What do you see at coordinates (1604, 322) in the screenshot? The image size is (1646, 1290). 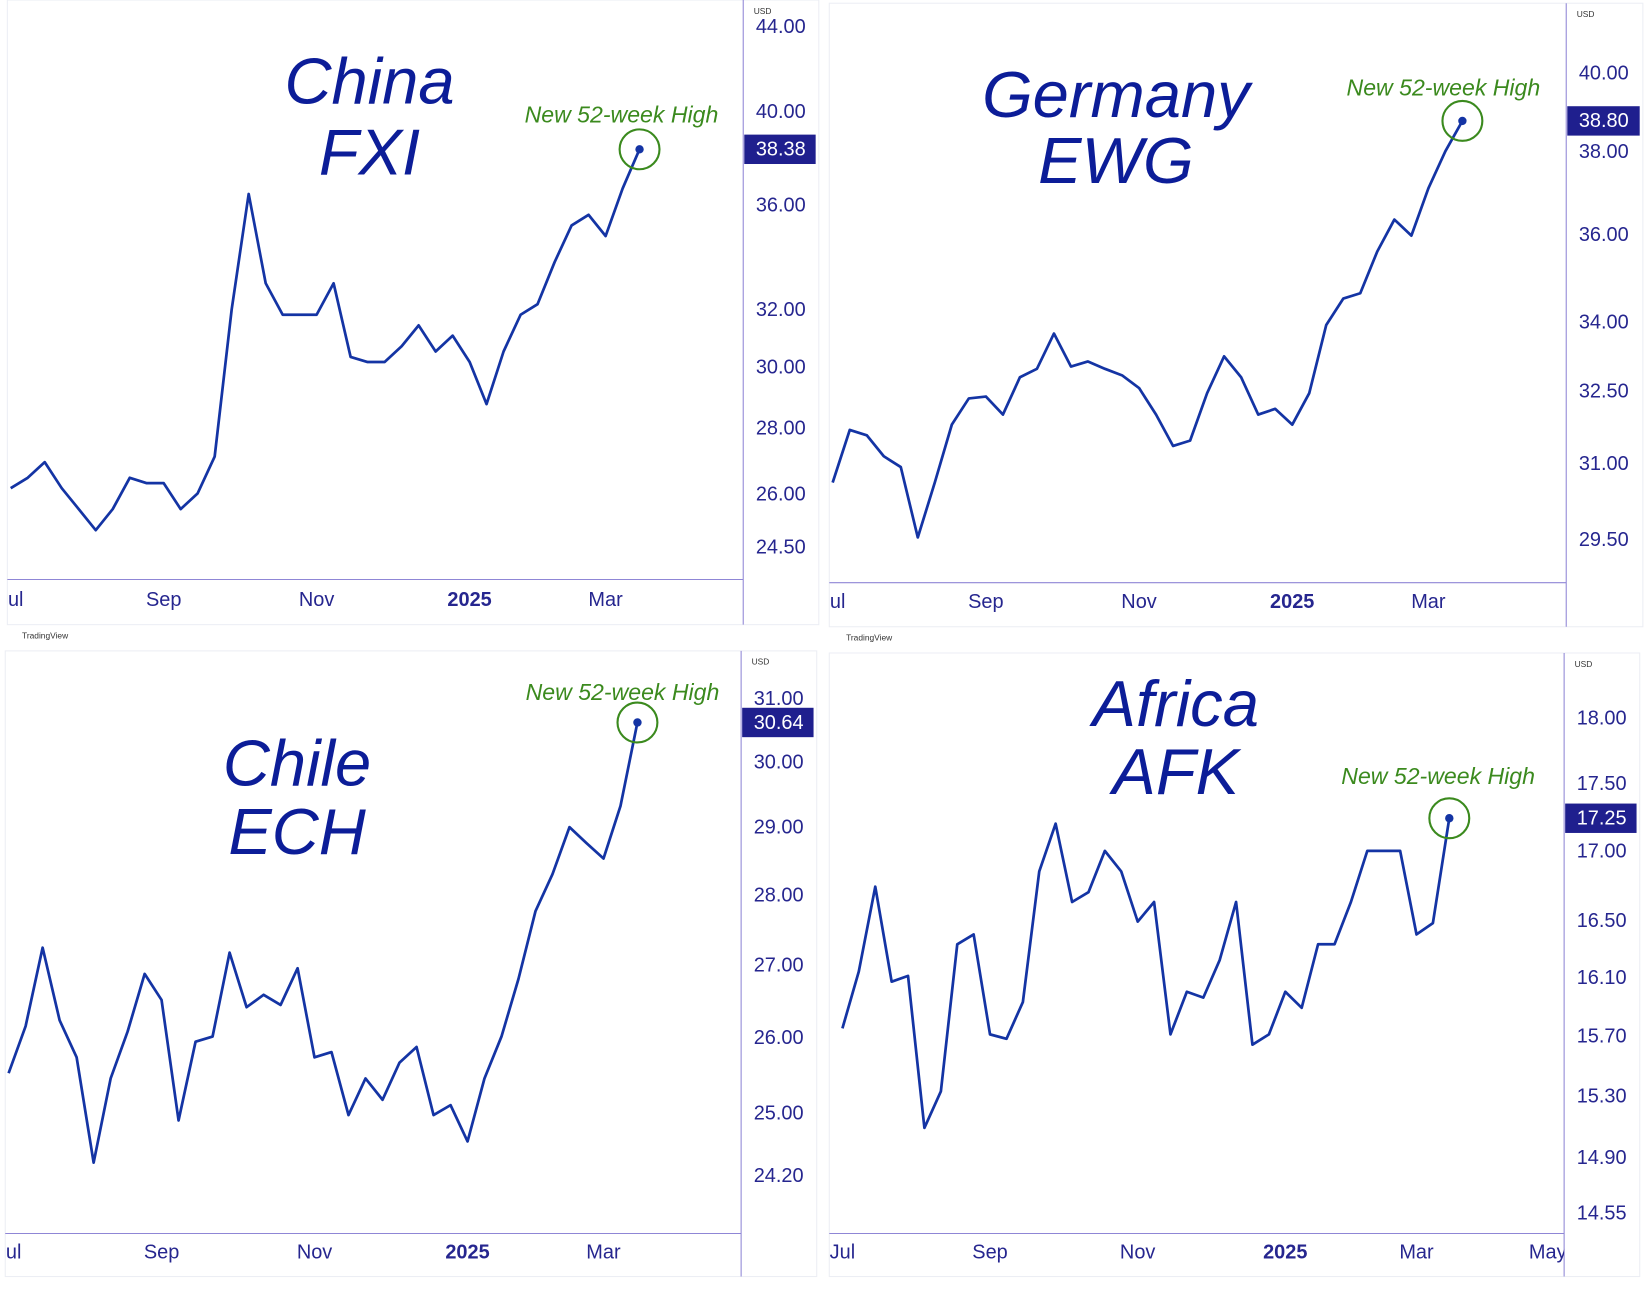 I see `y-tick-label: 34.00` at bounding box center [1604, 322].